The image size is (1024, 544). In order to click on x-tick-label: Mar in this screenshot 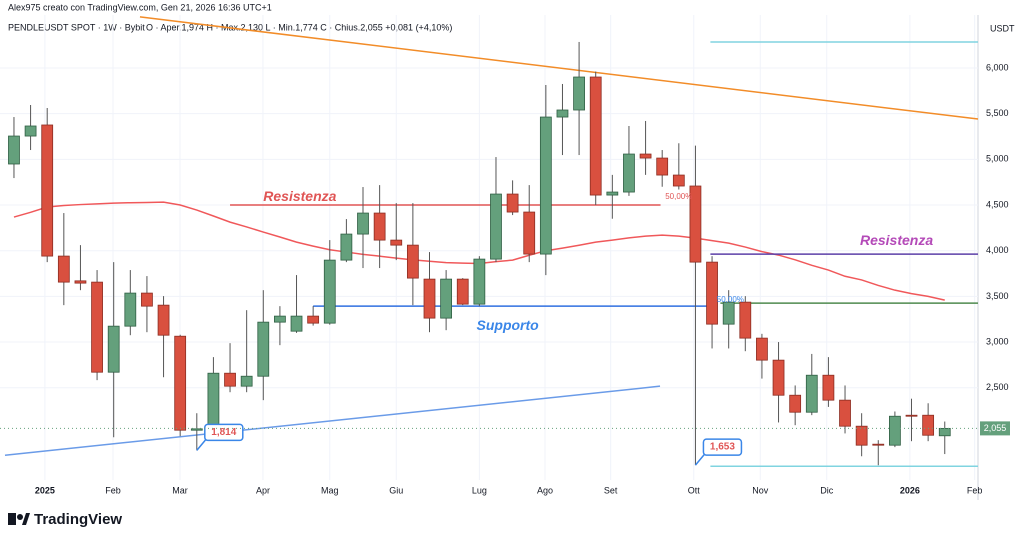, I will do `click(180, 490)`.